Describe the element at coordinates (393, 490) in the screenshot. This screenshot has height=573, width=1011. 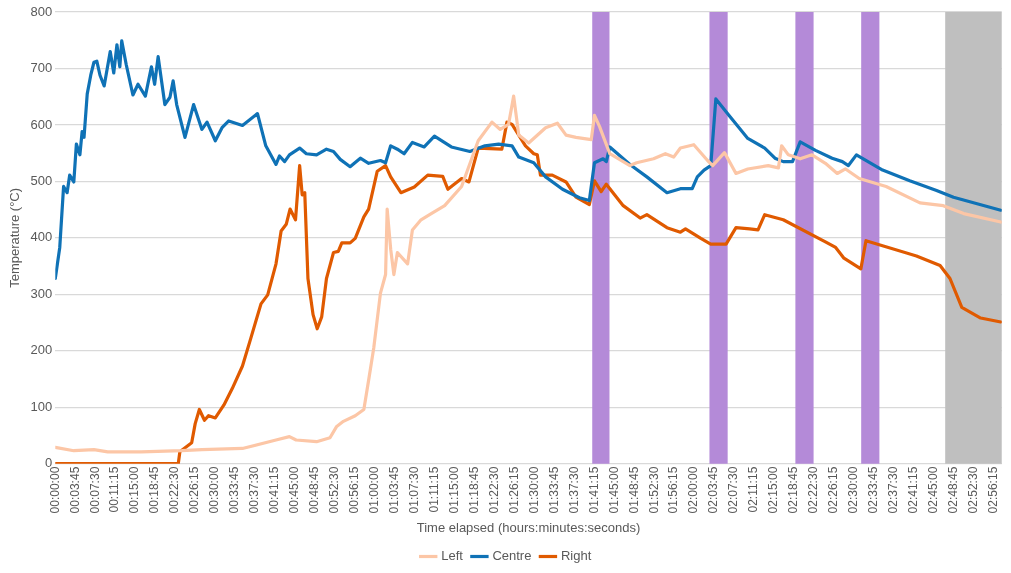
I see `x-tick-label: 01:03:45` at that location.